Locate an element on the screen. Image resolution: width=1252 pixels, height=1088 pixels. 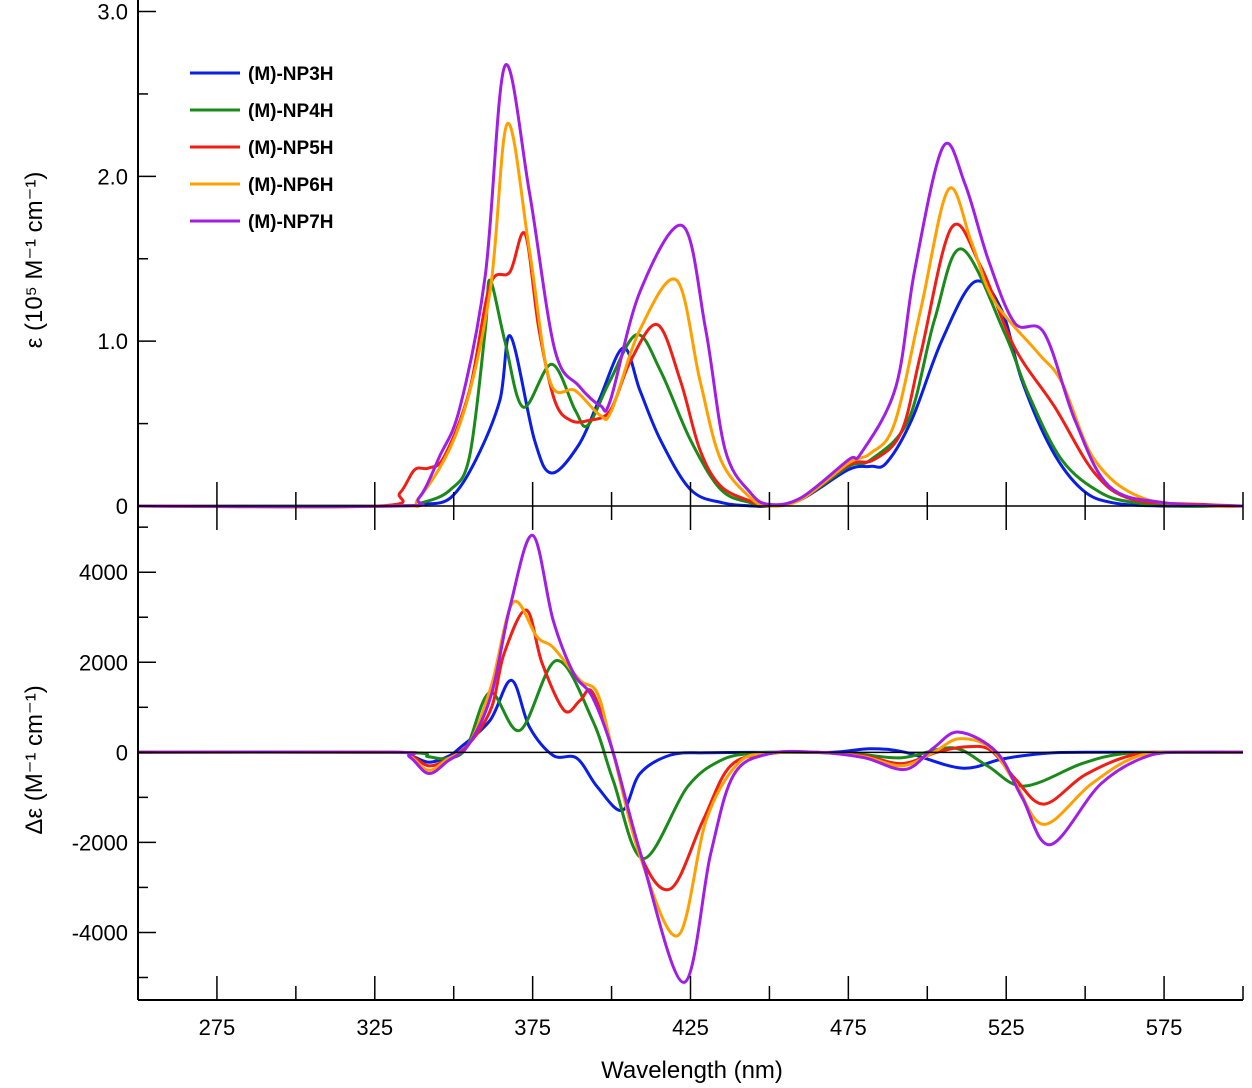
legend: (M)-NP3H (M)-NP4H (M)-NP5H (M)-NP6H (M)-NP7H is located at coordinates (262, 148).